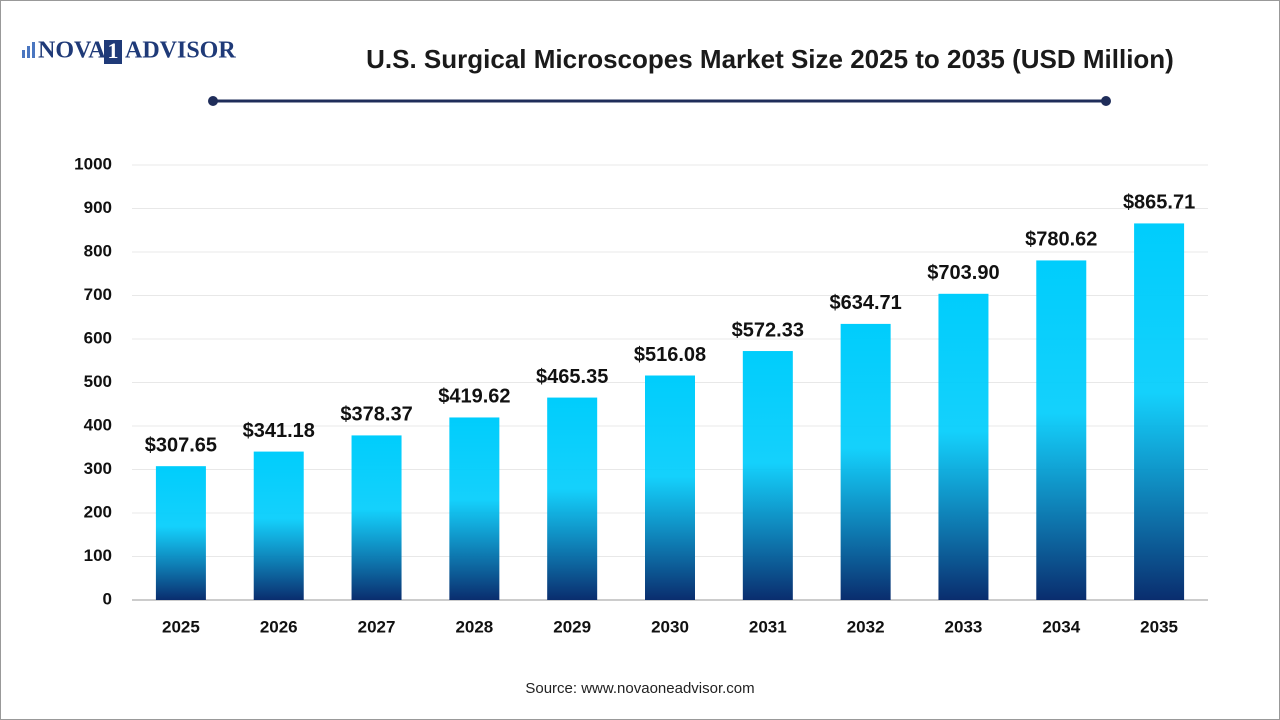 Image resolution: width=1280 pixels, height=720 pixels. I want to click on x-tick-label: 2034, so click(1061, 626).